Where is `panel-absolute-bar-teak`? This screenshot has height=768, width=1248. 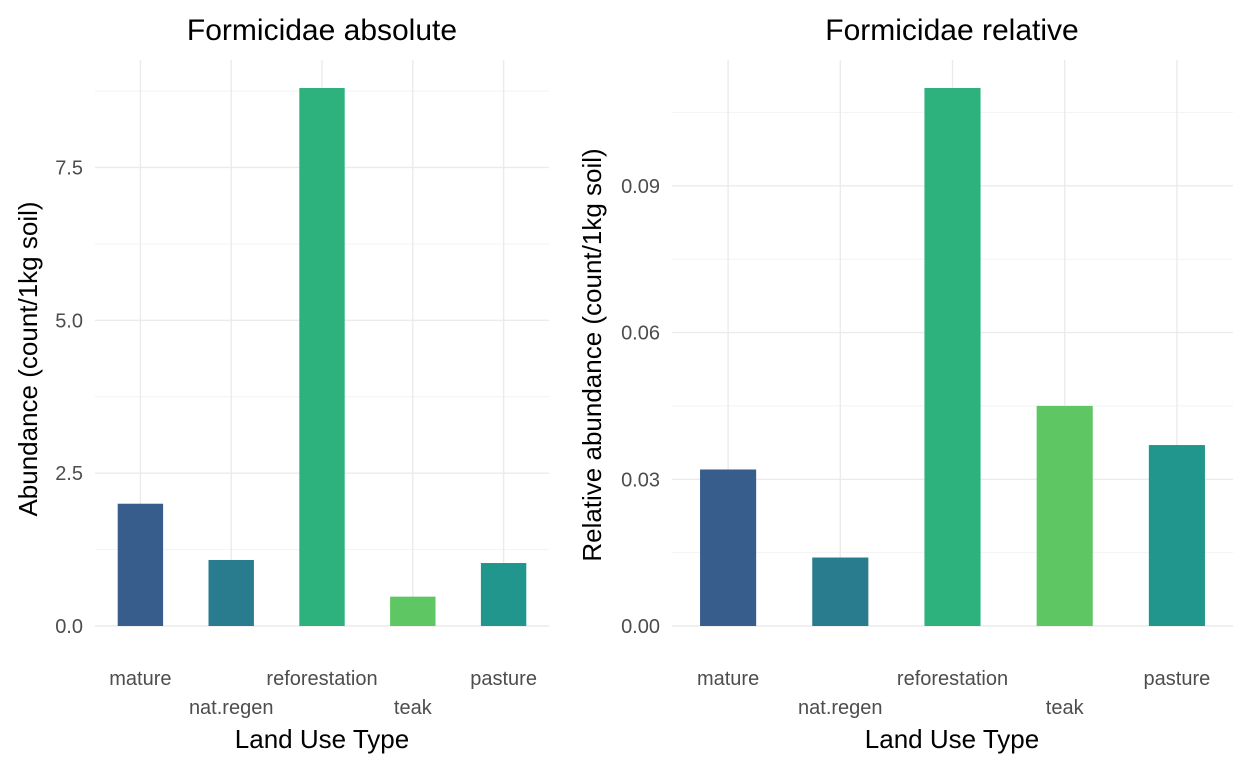
panel-absolute-bar-teak is located at coordinates (413, 611).